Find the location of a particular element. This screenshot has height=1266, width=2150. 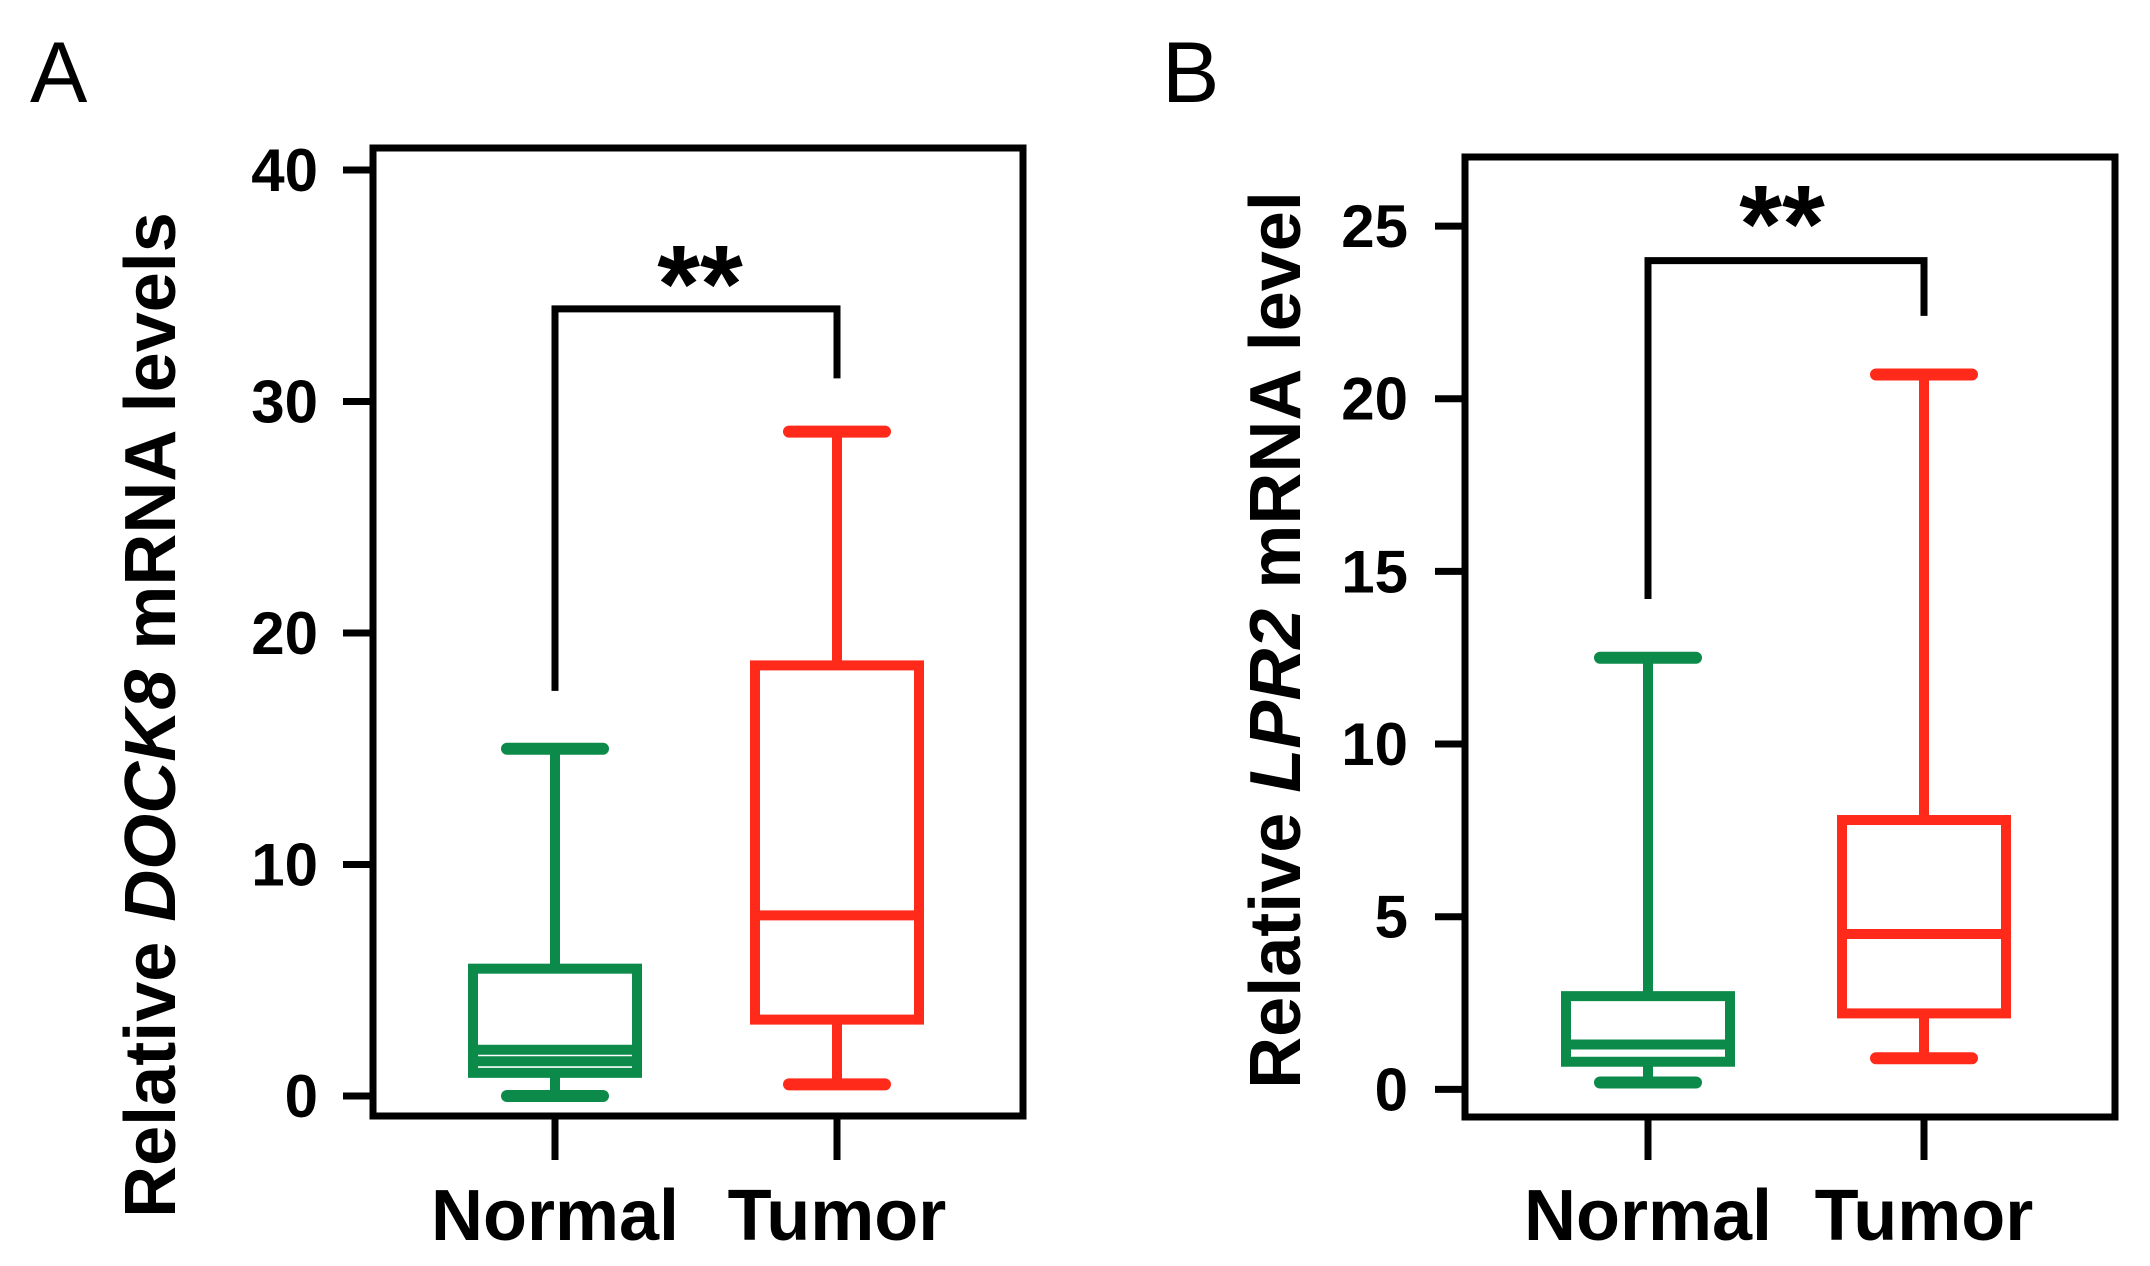

y-tick-label: 40 is located at coordinates (284, 170).